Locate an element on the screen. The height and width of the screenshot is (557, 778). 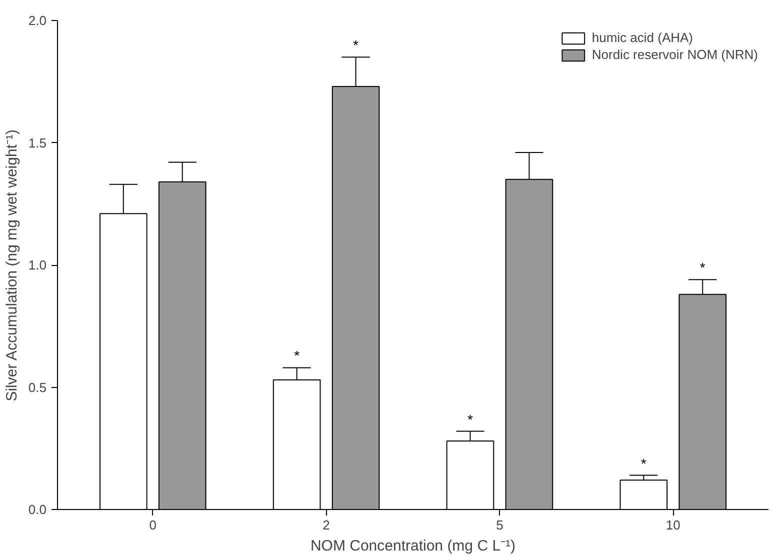
x-tick-label: 0 is located at coordinates (152, 525).